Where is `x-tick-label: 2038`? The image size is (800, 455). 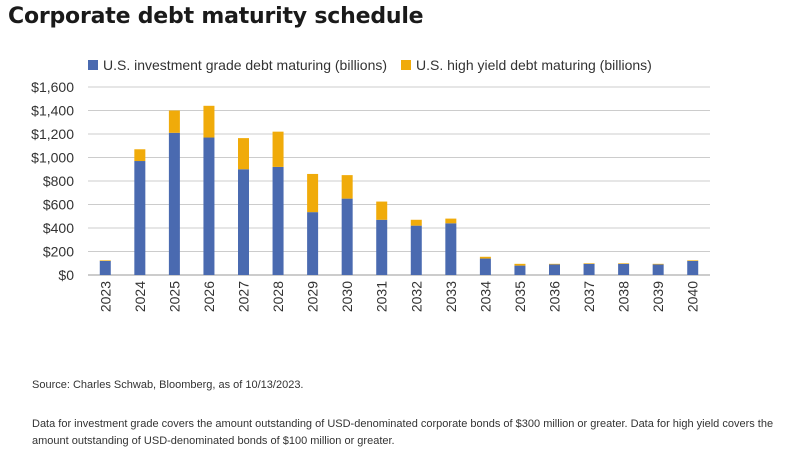
x-tick-label: 2038 is located at coordinates (624, 296).